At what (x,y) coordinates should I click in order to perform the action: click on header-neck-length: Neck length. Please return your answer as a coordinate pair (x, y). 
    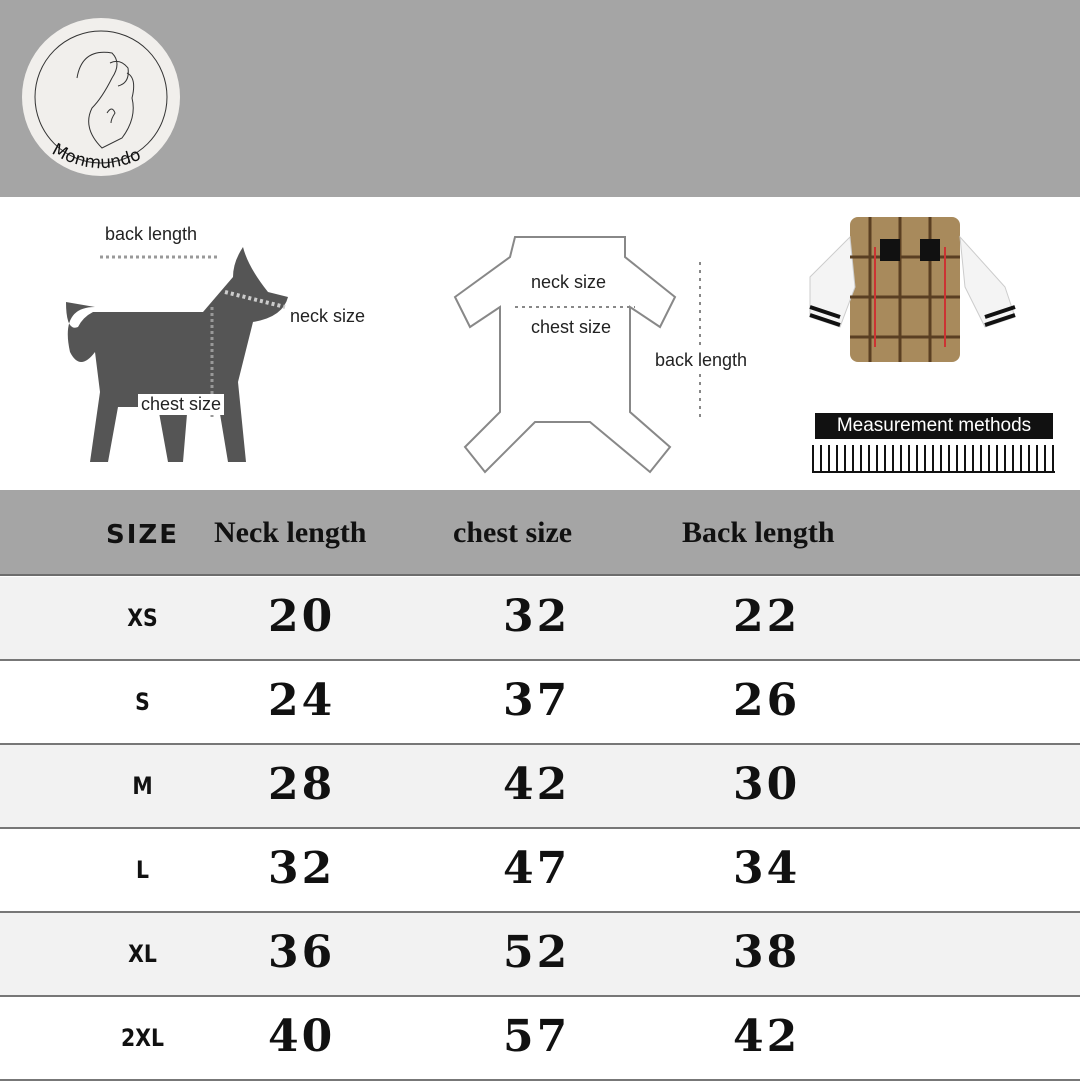
    Looking at the image, I should click on (290, 532).